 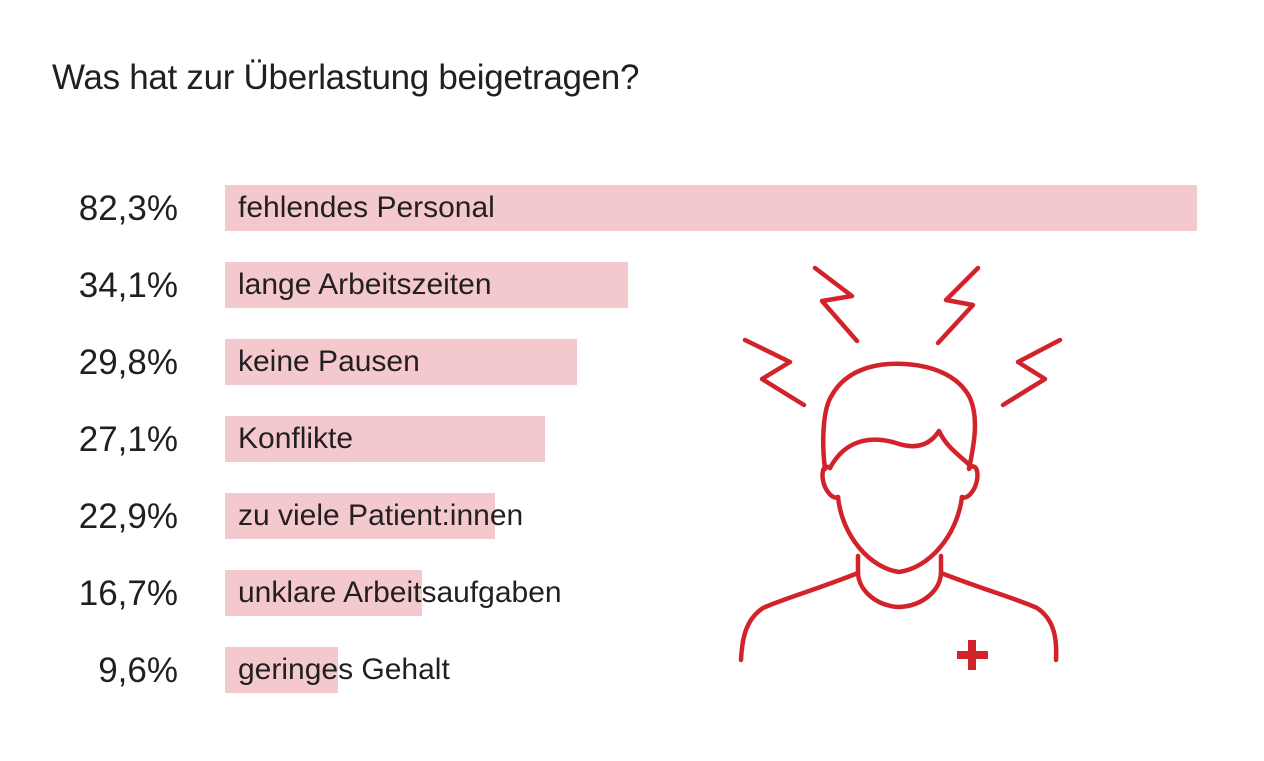 I want to click on value-label: 9,6%, so click(x=138, y=670).